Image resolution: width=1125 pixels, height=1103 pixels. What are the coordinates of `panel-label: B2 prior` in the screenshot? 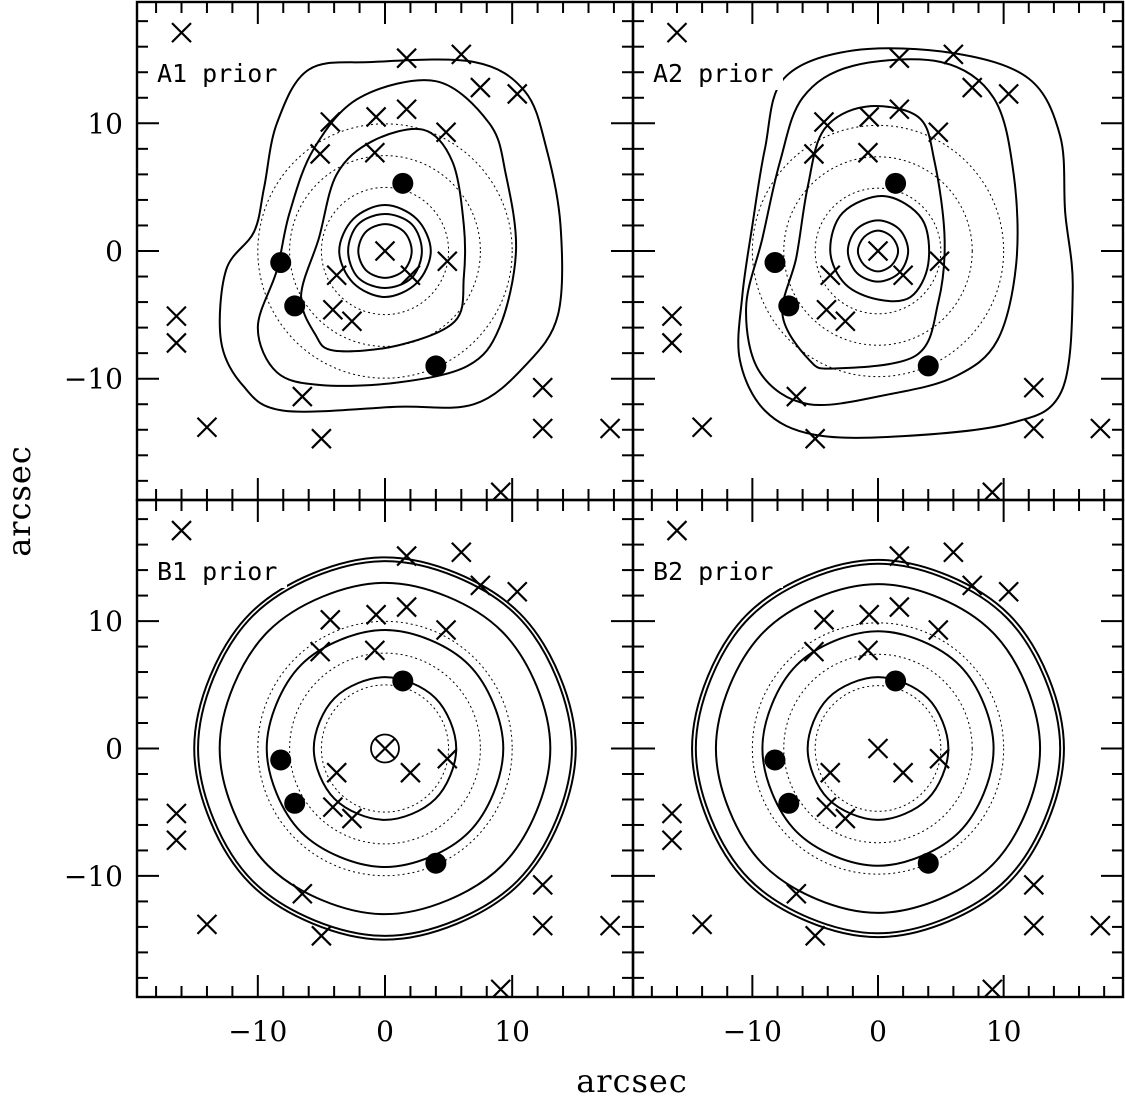 It's located at (713, 571).